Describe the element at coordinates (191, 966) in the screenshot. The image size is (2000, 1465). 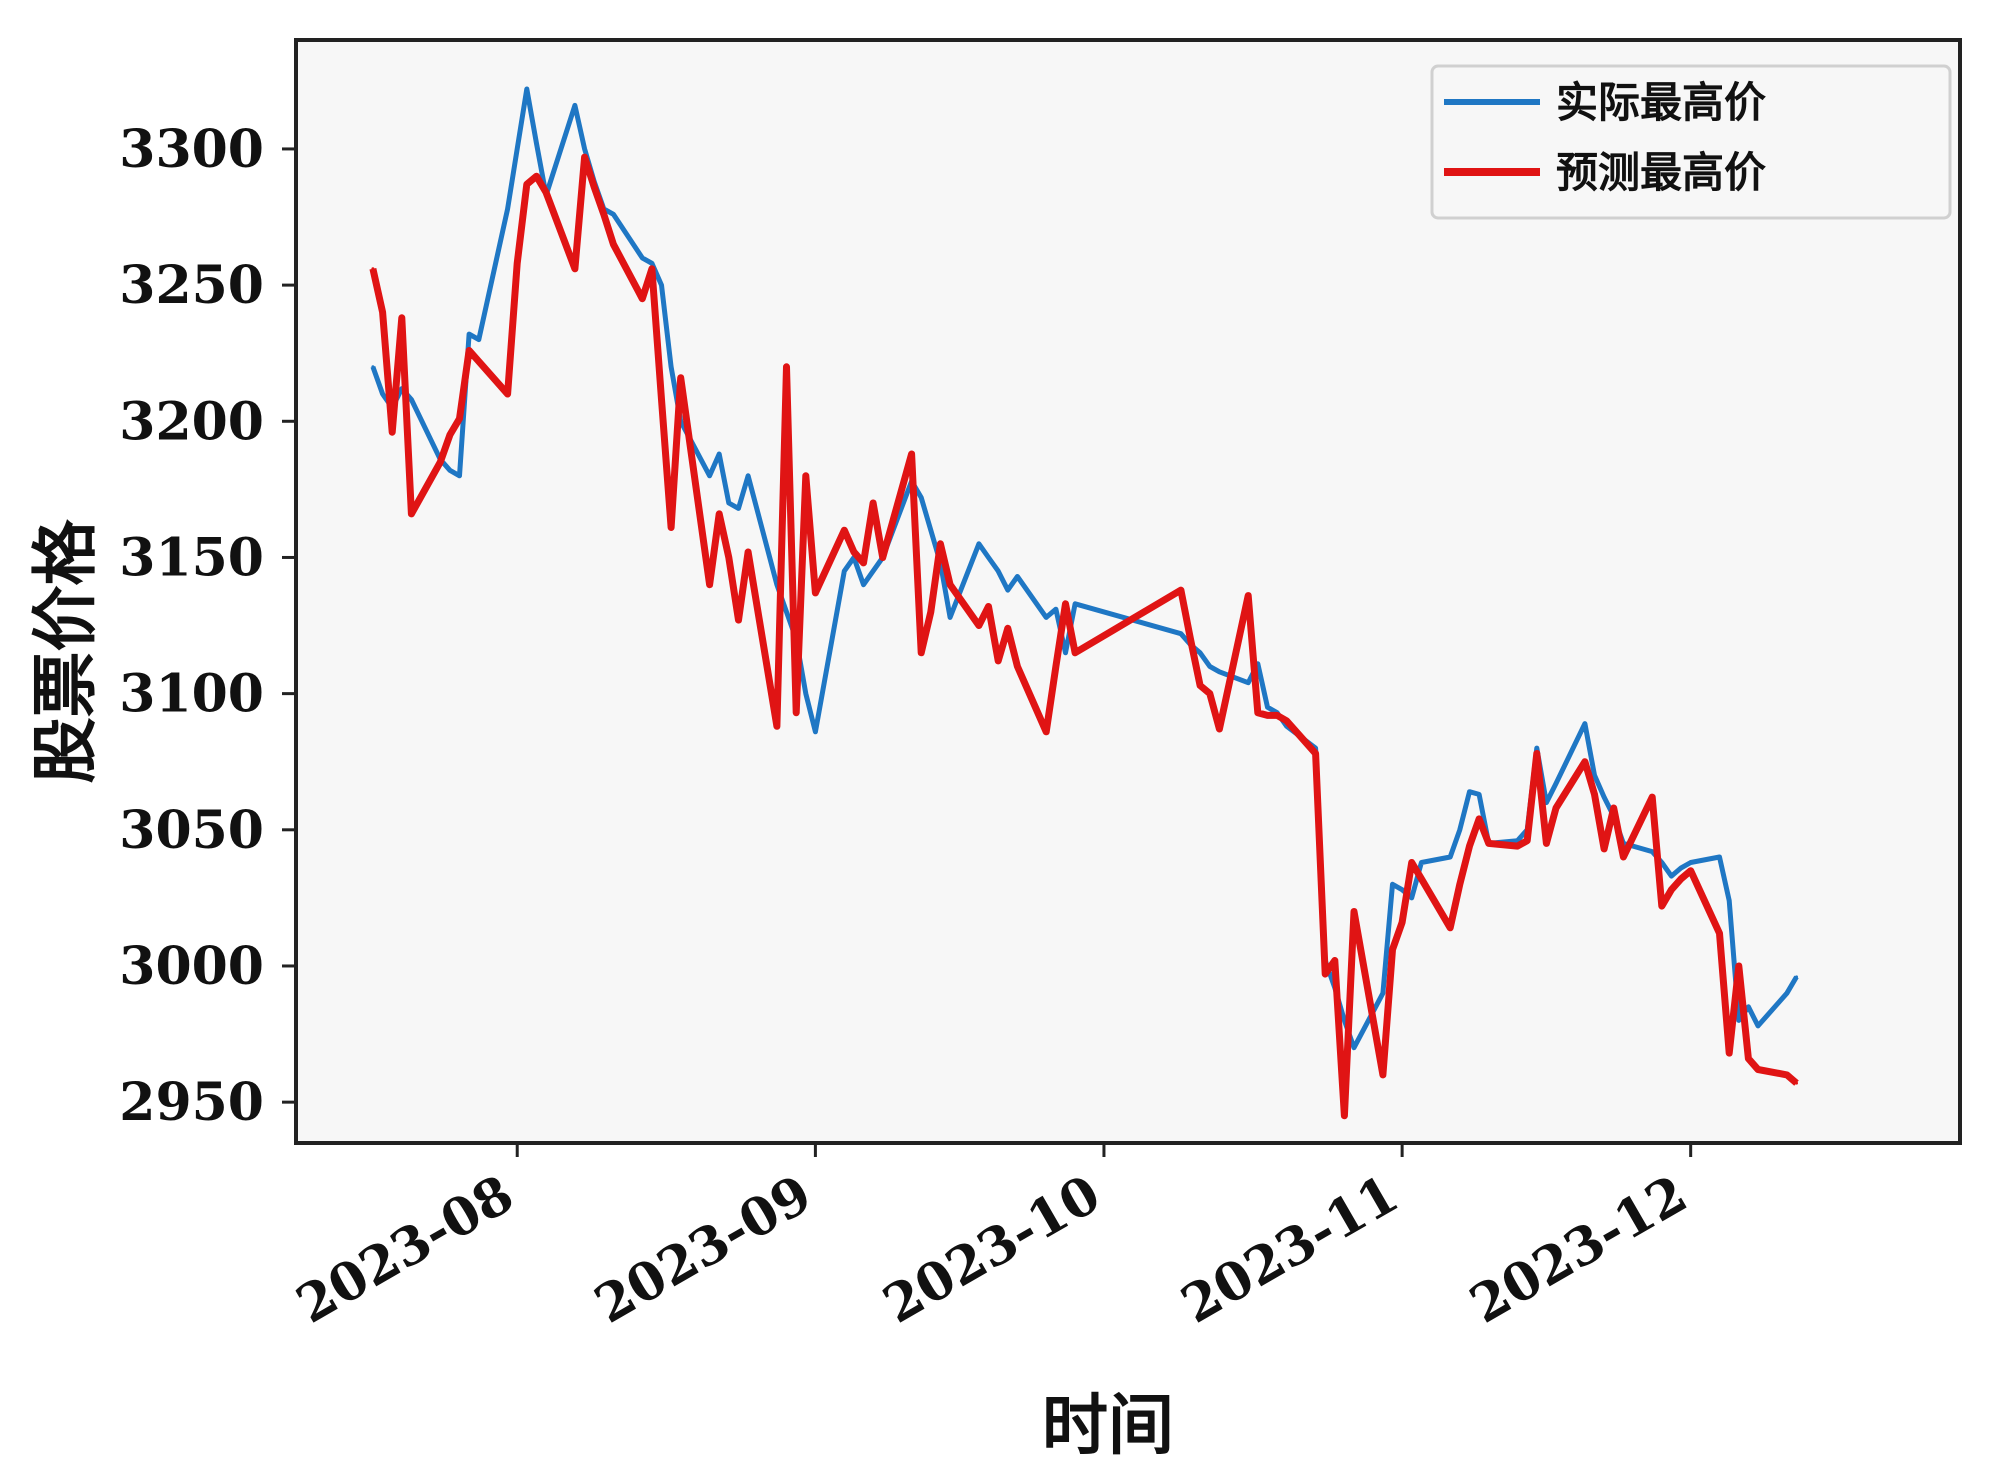
I see `y-tick-label: 3000` at that location.